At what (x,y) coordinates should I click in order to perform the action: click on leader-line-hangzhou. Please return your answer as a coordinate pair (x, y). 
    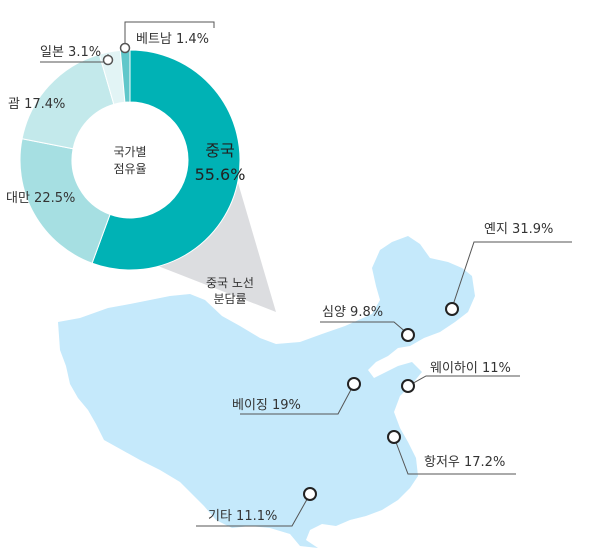
    Looking at the image, I should click on (454, 455).